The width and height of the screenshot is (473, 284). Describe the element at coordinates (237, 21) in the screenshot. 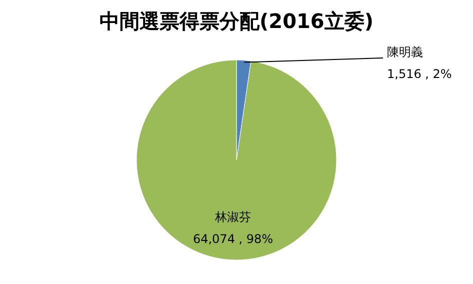

I see `chart-title: 中間選票得票分配(2016立委)` at that location.